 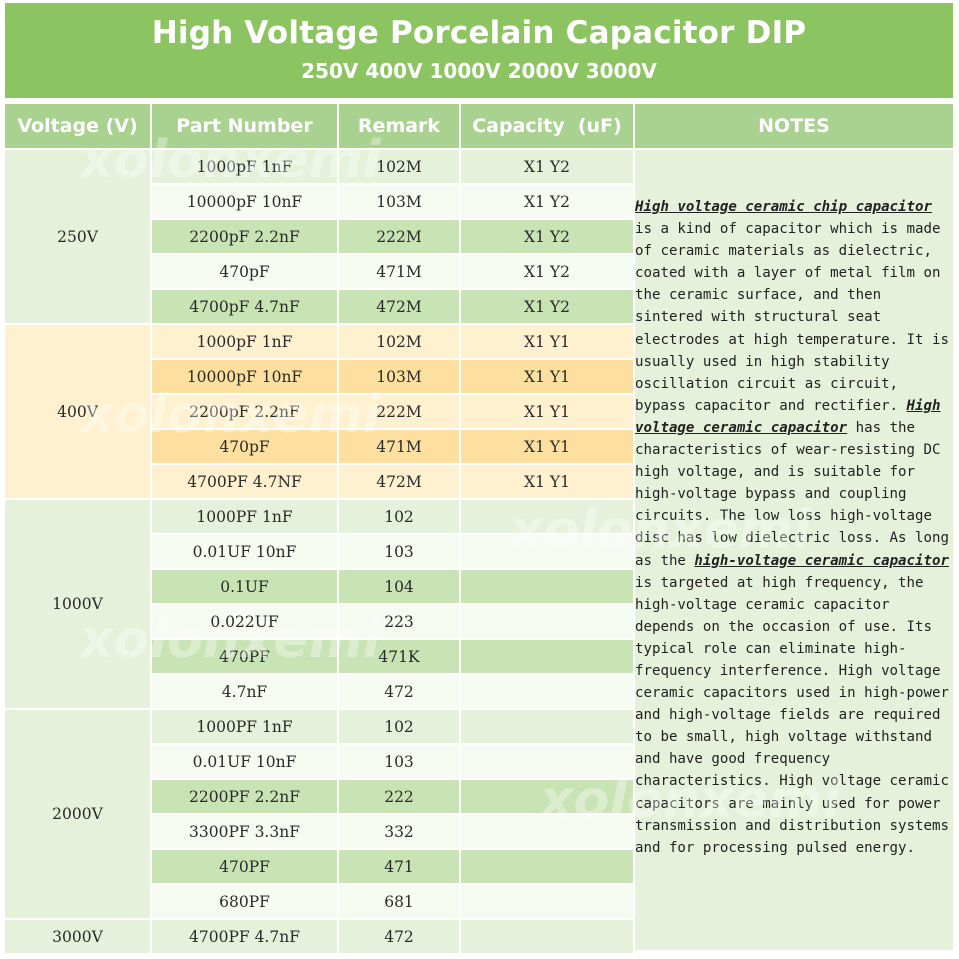 What do you see at coordinates (794, 126) in the screenshot?
I see `column-header-notes: NOTES` at bounding box center [794, 126].